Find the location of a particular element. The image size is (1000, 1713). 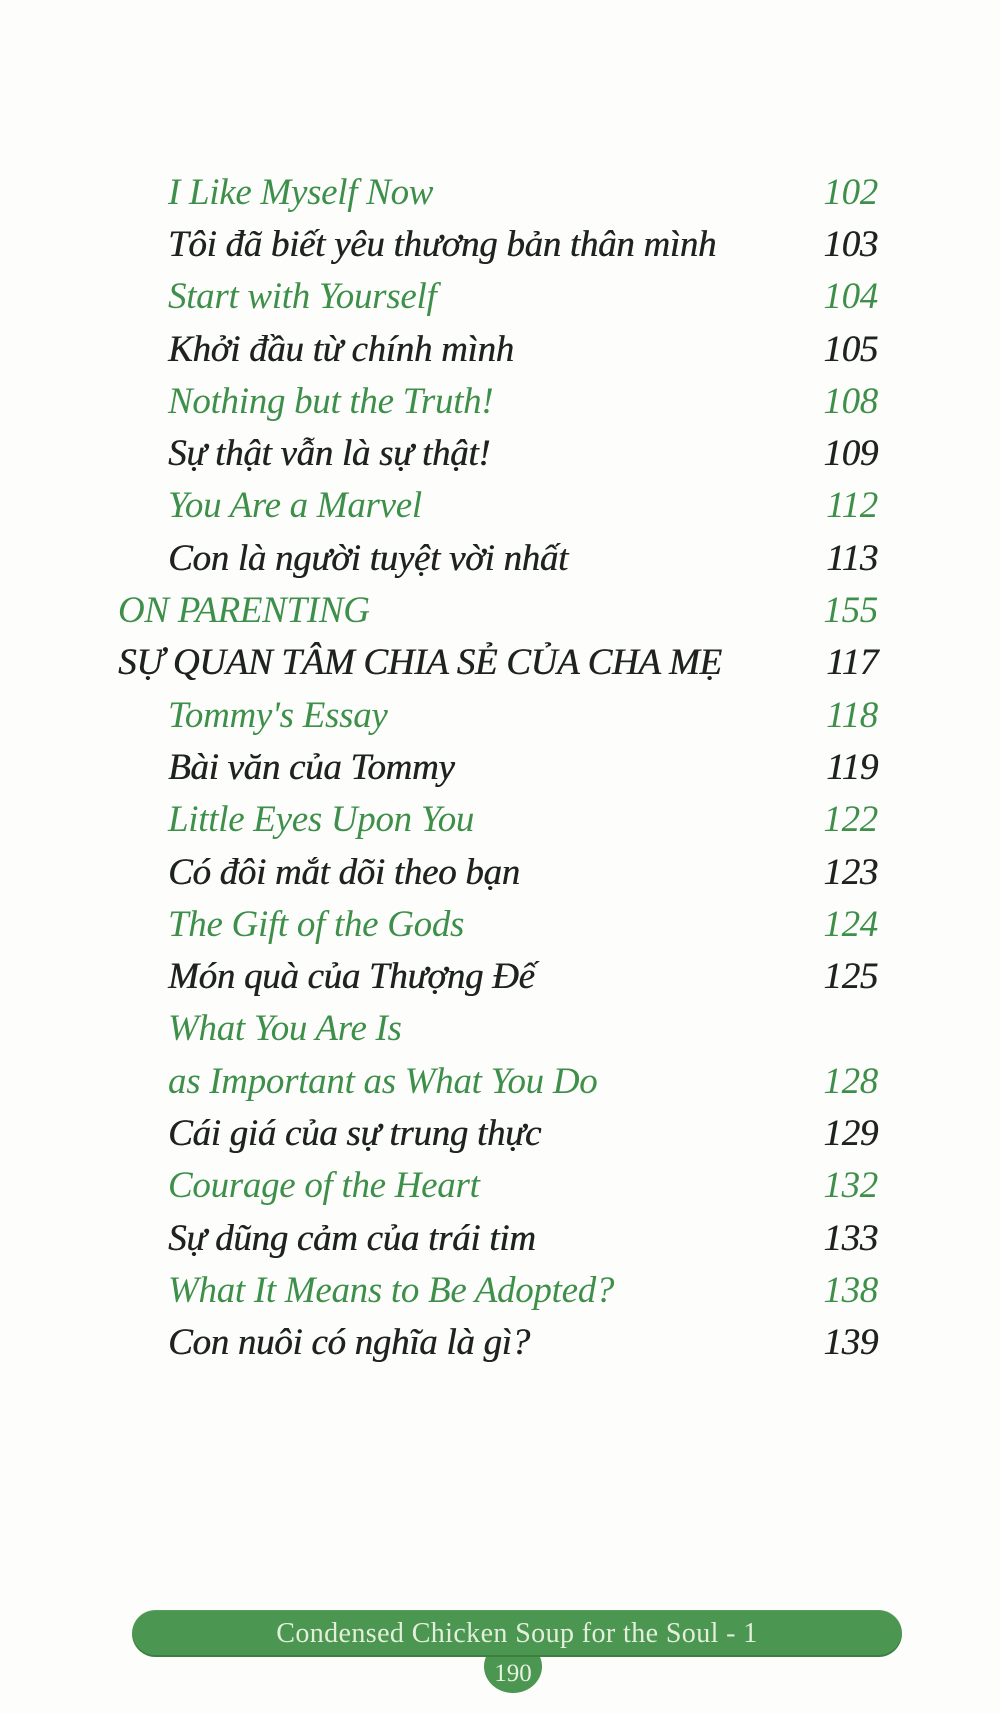

toc-entry-title: Sự thật vẫn là sự thật! is located at coordinates (329, 454).